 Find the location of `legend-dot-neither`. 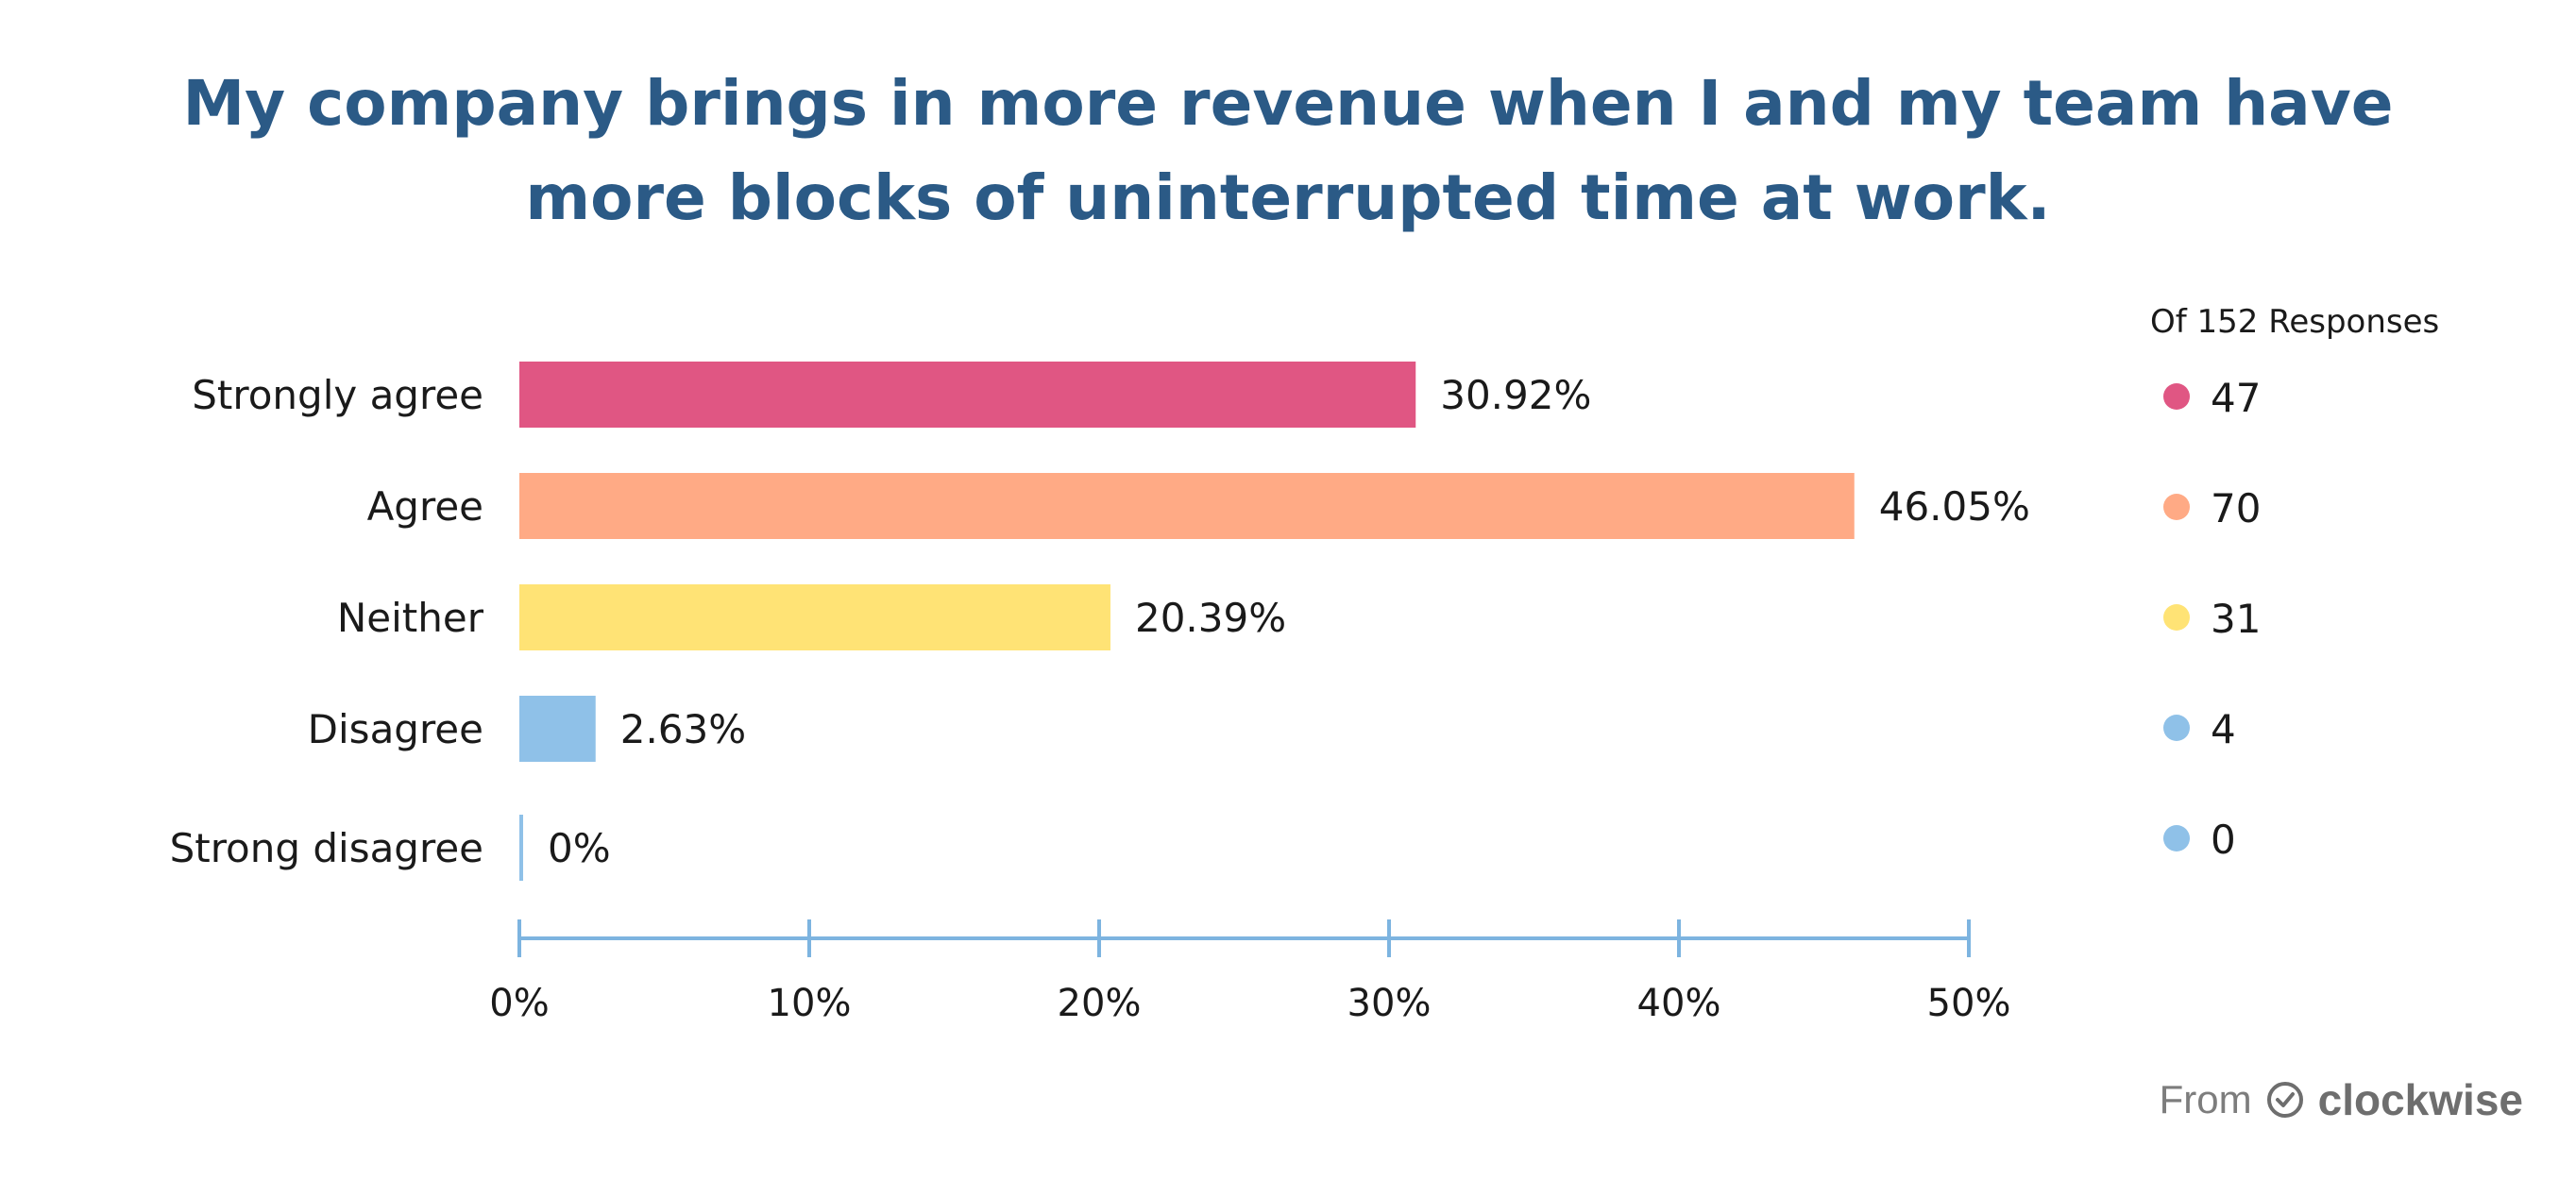

legend-dot-neither is located at coordinates (2176, 617).